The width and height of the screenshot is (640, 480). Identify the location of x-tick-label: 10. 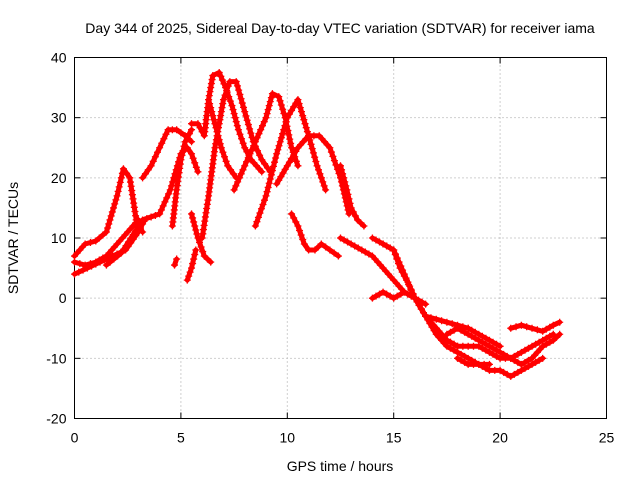
(288, 438).